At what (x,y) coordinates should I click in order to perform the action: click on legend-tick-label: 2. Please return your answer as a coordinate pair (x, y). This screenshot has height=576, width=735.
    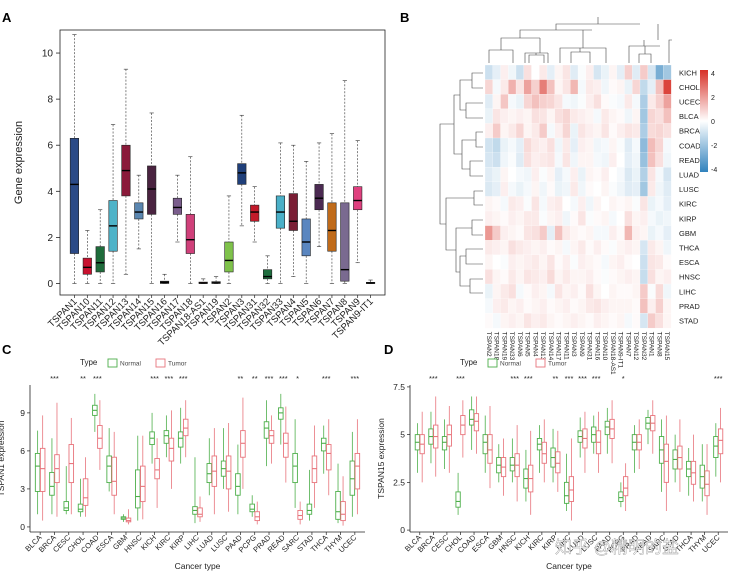
    Looking at the image, I should click on (713, 98).